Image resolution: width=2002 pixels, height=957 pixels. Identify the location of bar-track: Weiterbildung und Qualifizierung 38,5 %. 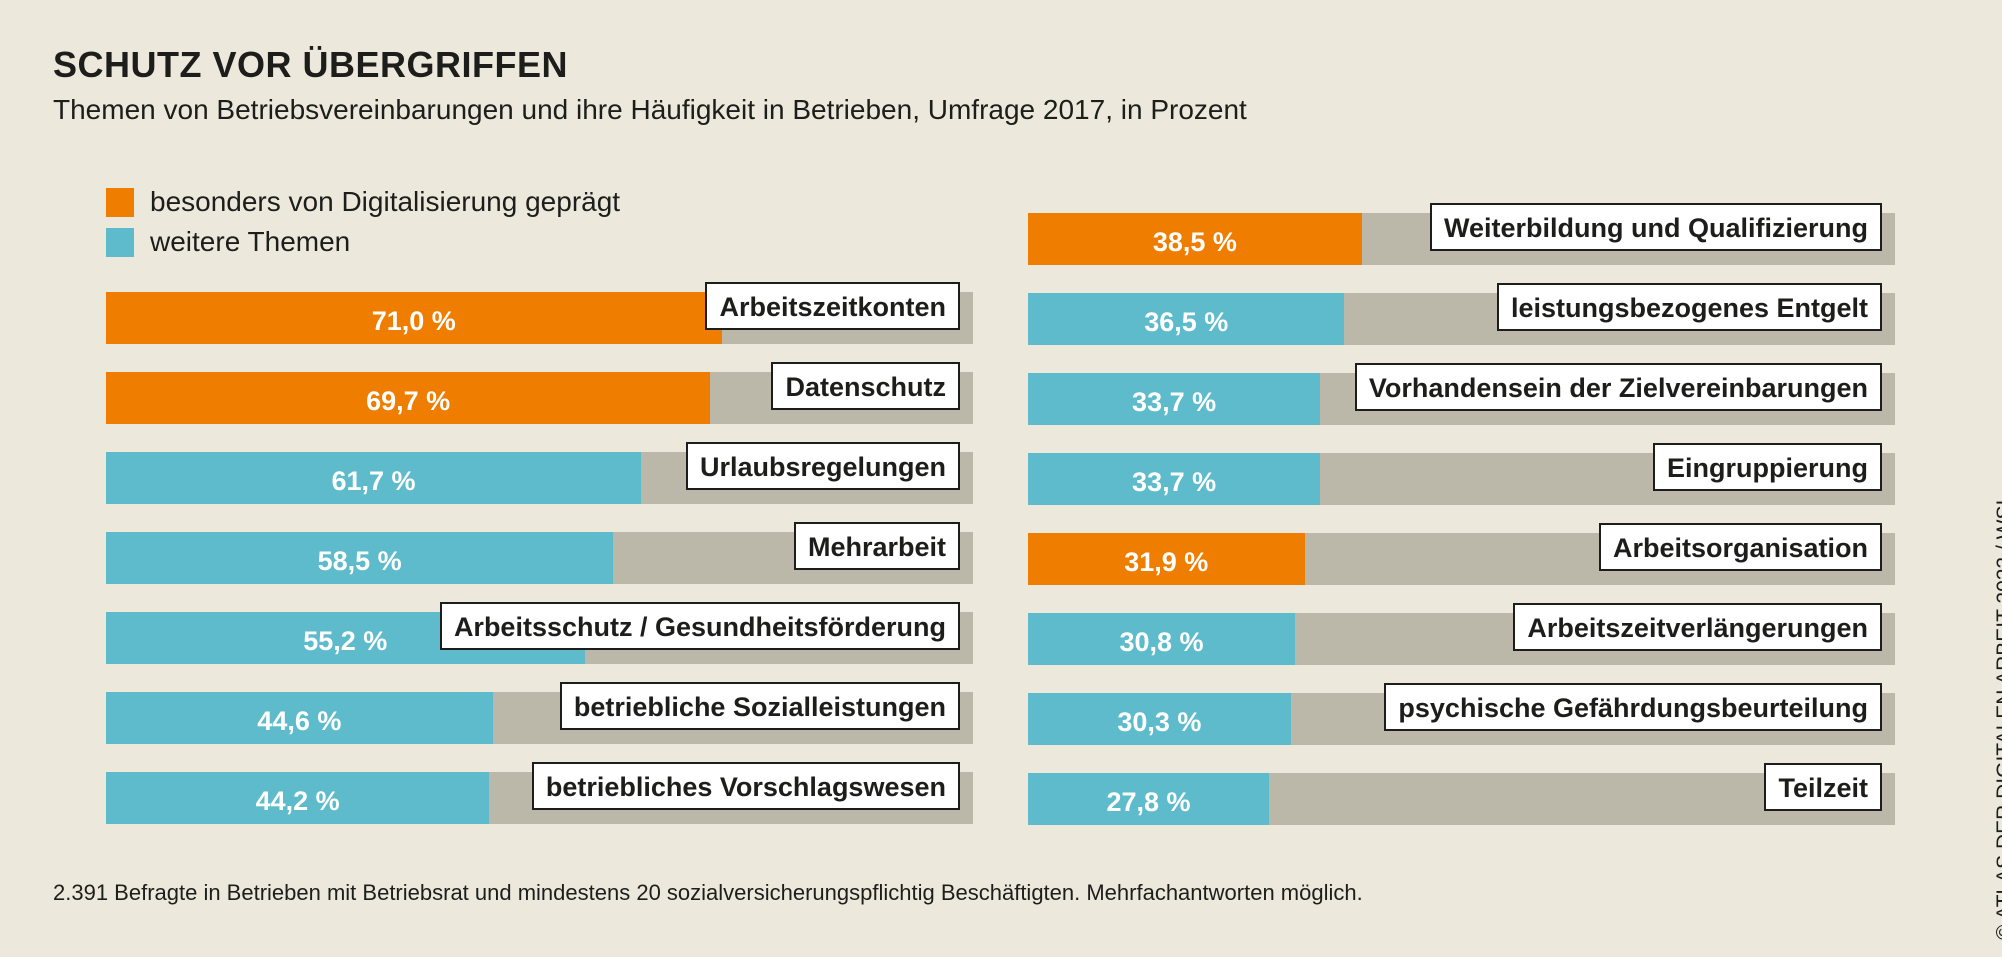
(1461, 234).